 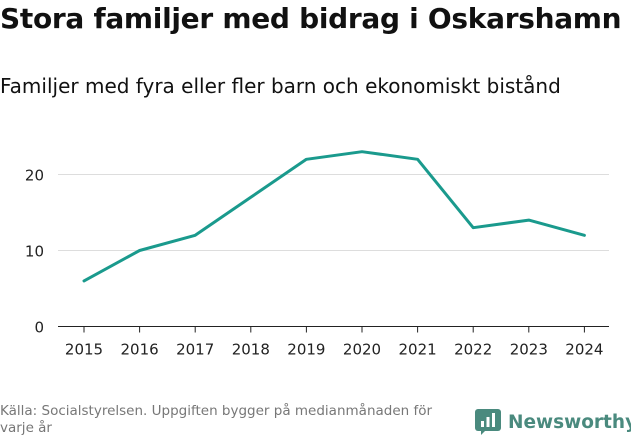 I want to click on x-tick-label: 2017, so click(x=195, y=350).